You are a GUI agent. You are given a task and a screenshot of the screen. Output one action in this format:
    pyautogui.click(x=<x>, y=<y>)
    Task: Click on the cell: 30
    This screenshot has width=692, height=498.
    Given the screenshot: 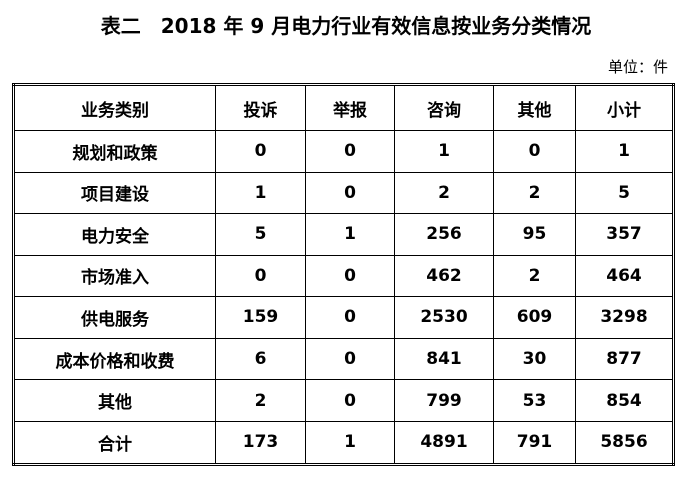 What is the action you would take?
    pyautogui.click(x=534, y=359)
    